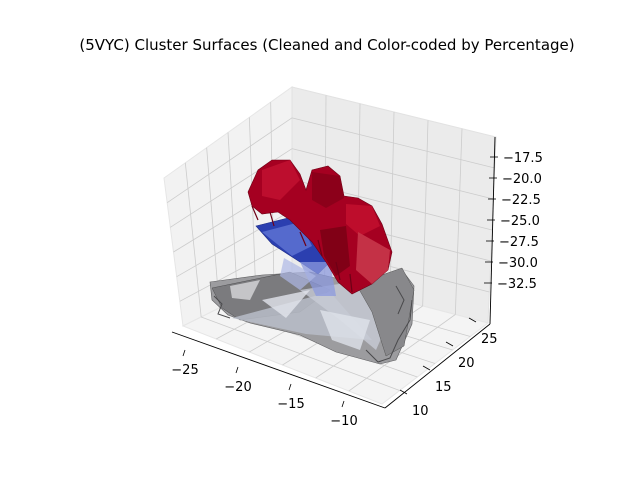  I want to click on y-tick-label: 15, so click(443, 387).